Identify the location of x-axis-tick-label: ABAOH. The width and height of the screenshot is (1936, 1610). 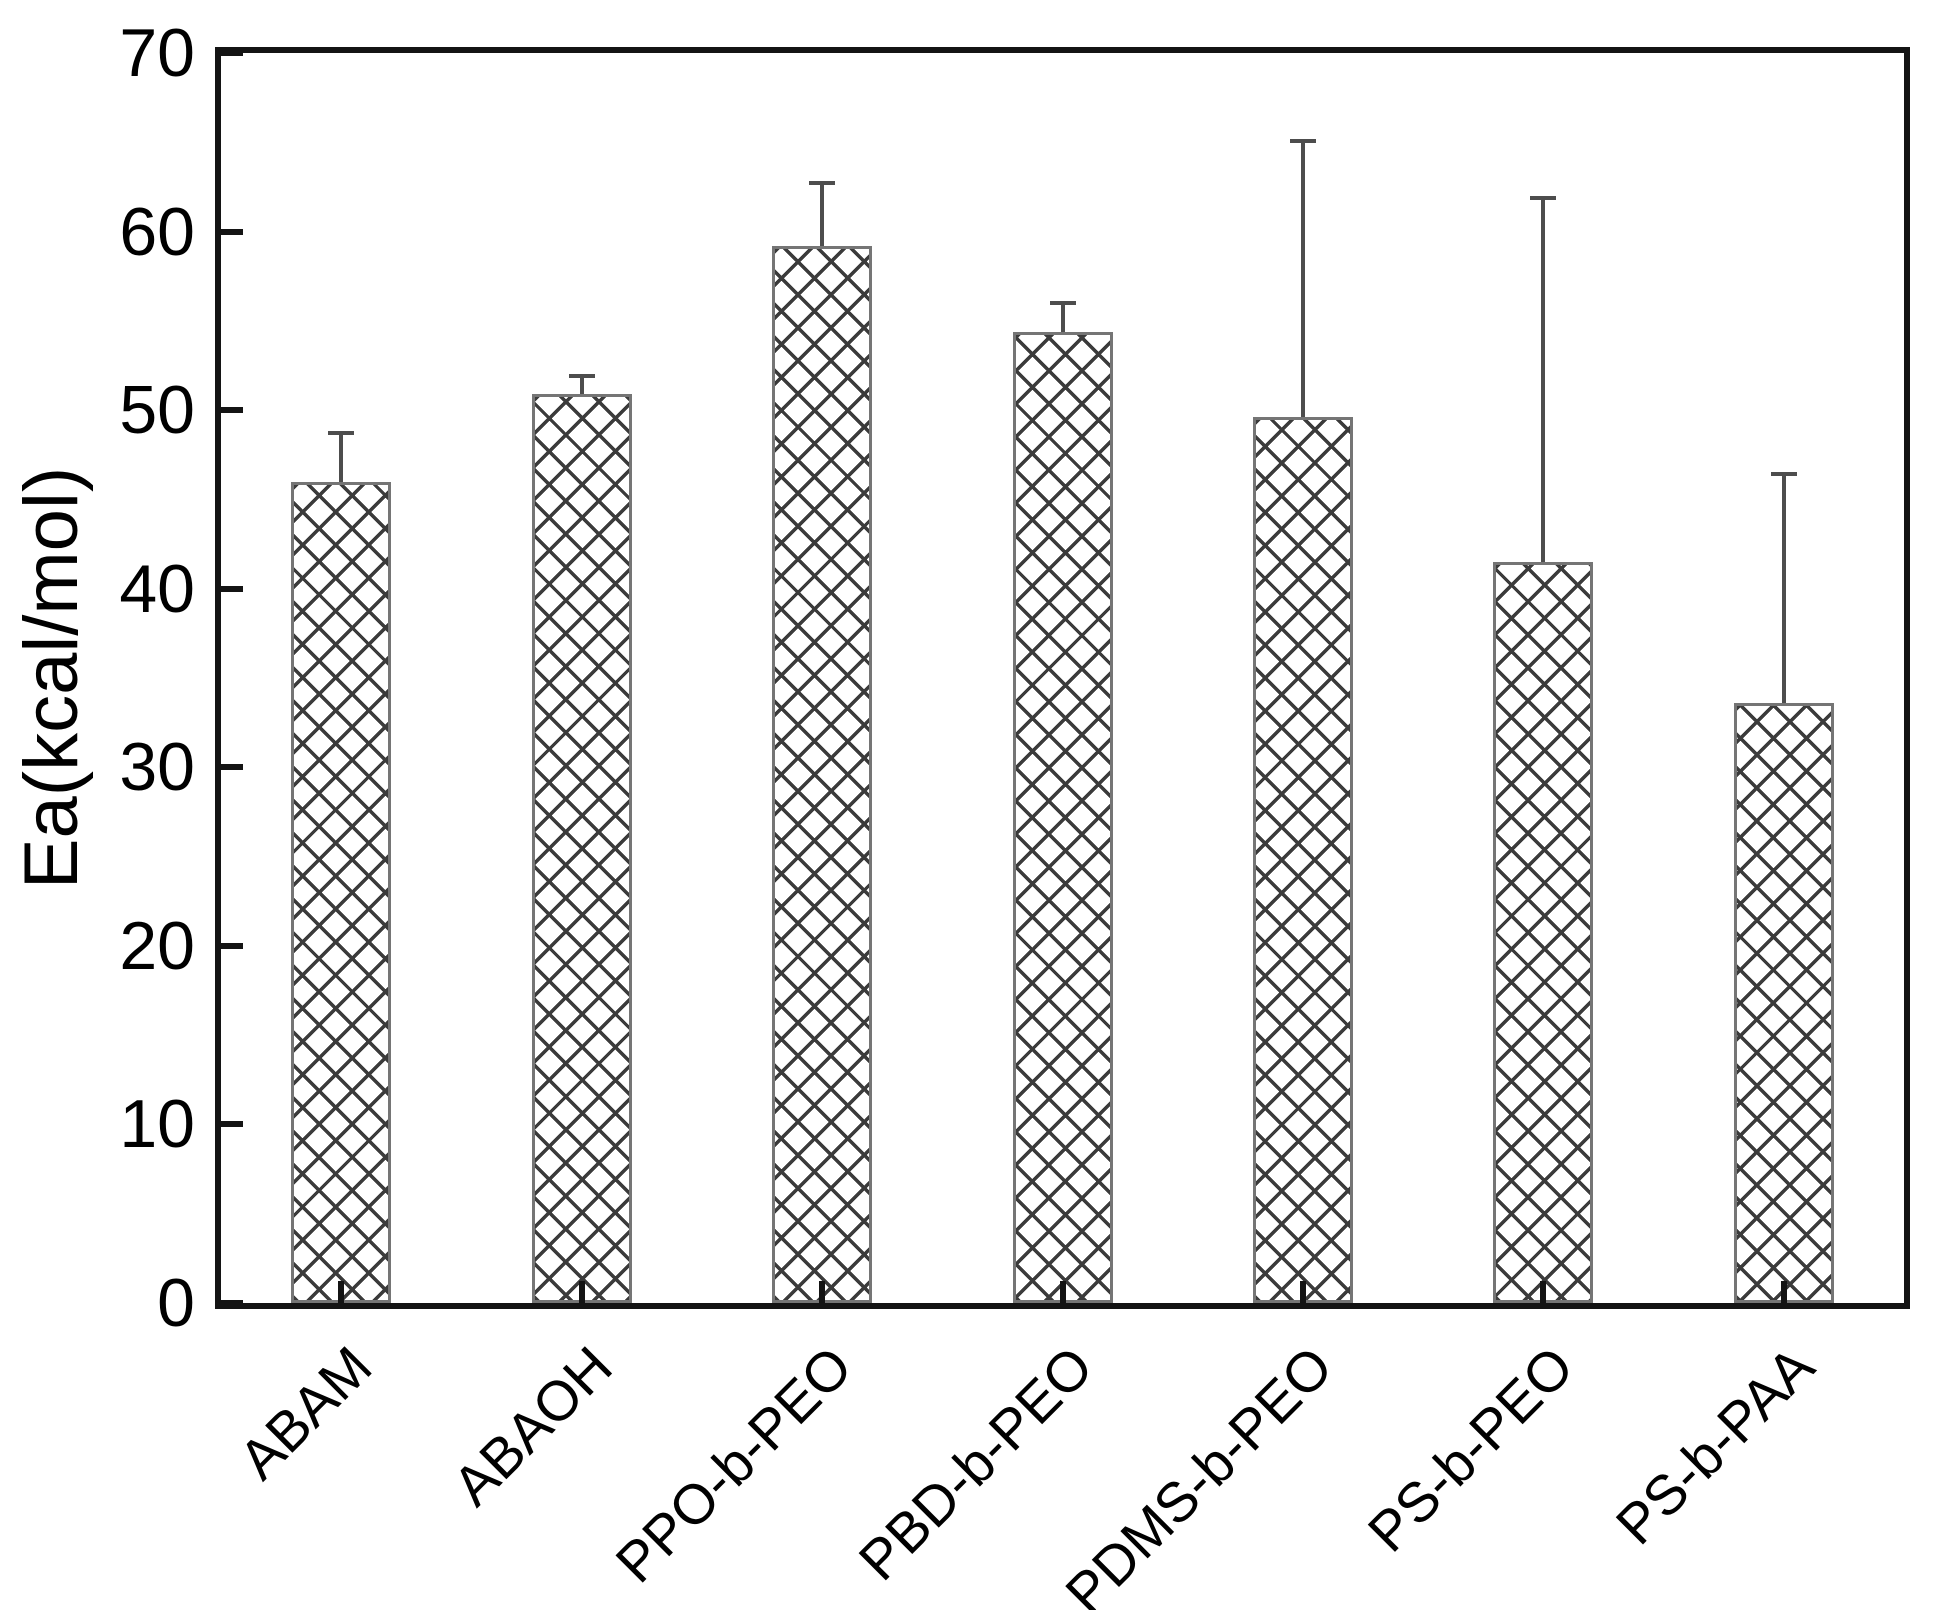
(532, 1426).